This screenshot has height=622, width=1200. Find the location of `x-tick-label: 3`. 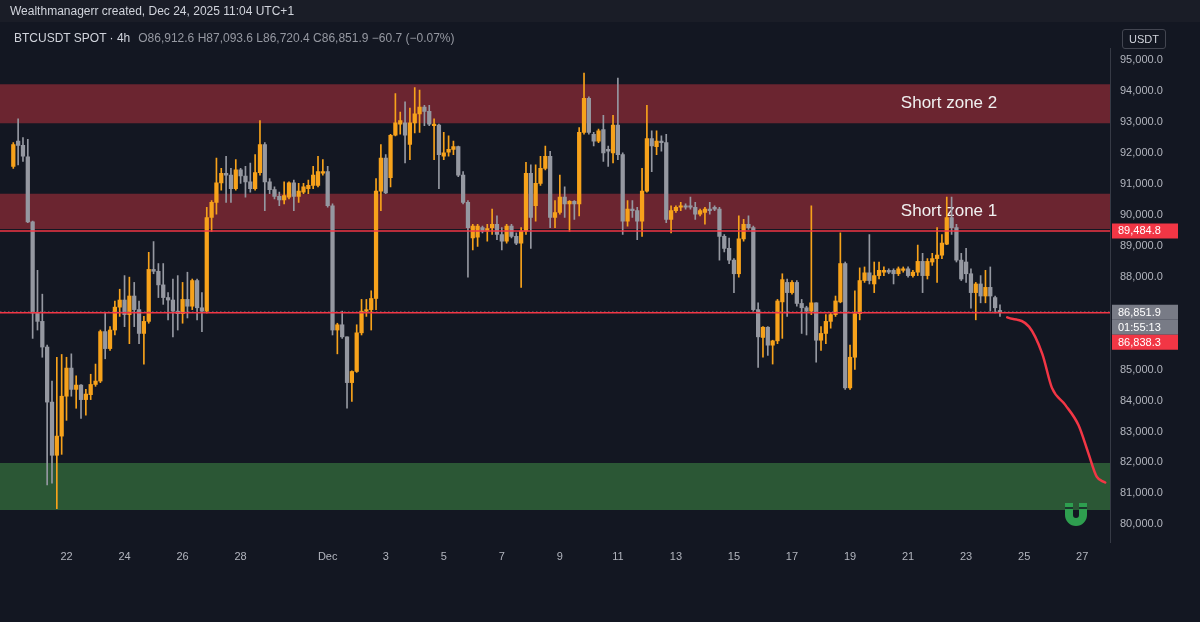

x-tick-label: 3 is located at coordinates (385, 556).